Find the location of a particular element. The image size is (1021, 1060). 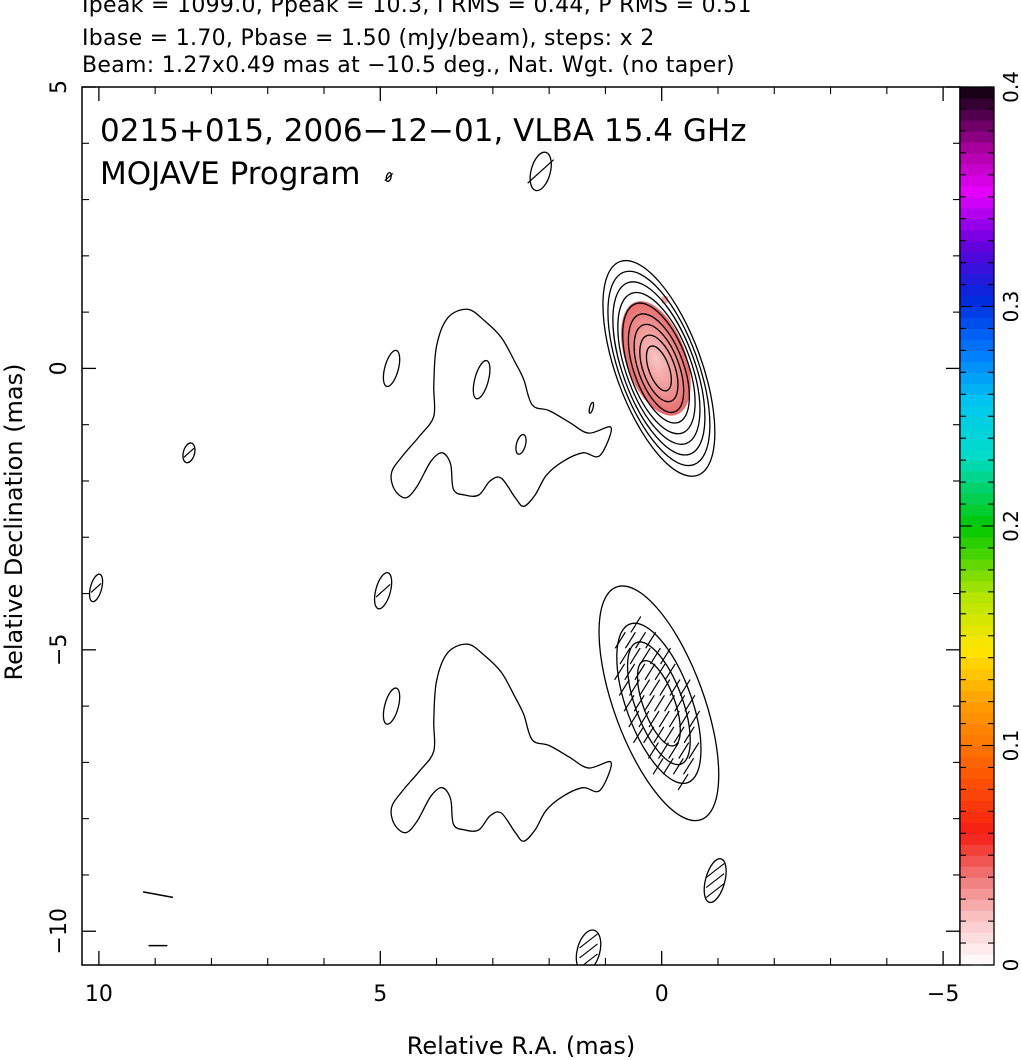

core-contour is located at coordinates (659, 368).